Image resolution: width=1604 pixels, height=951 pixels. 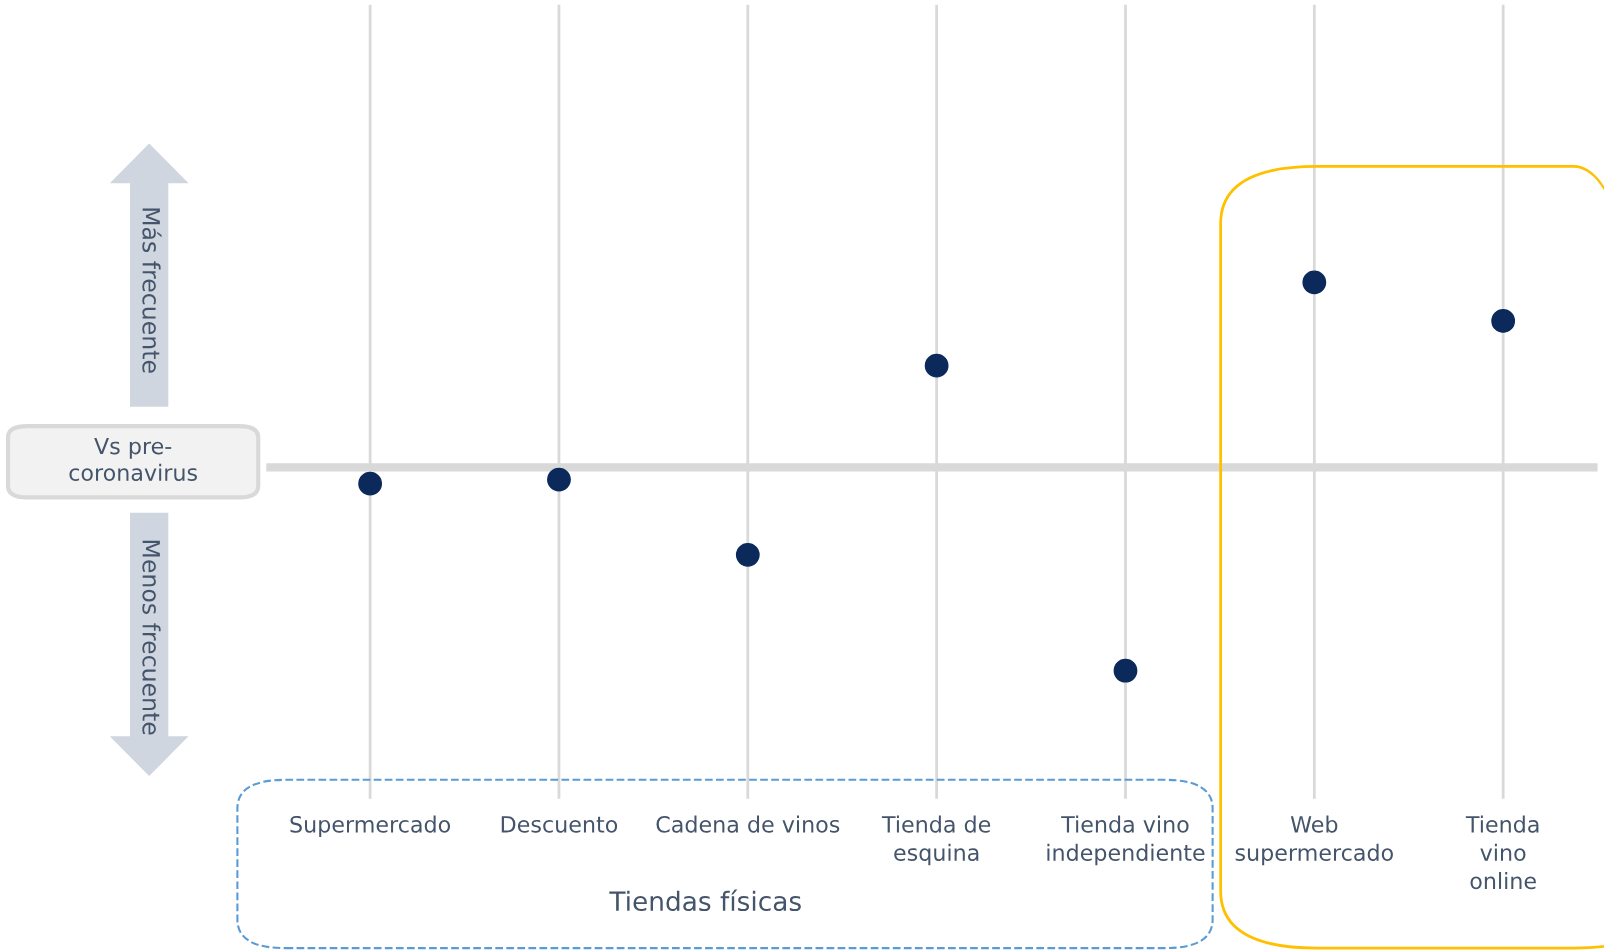 I want to click on text: Vs pre- coronavirus, so click(x=133, y=459).